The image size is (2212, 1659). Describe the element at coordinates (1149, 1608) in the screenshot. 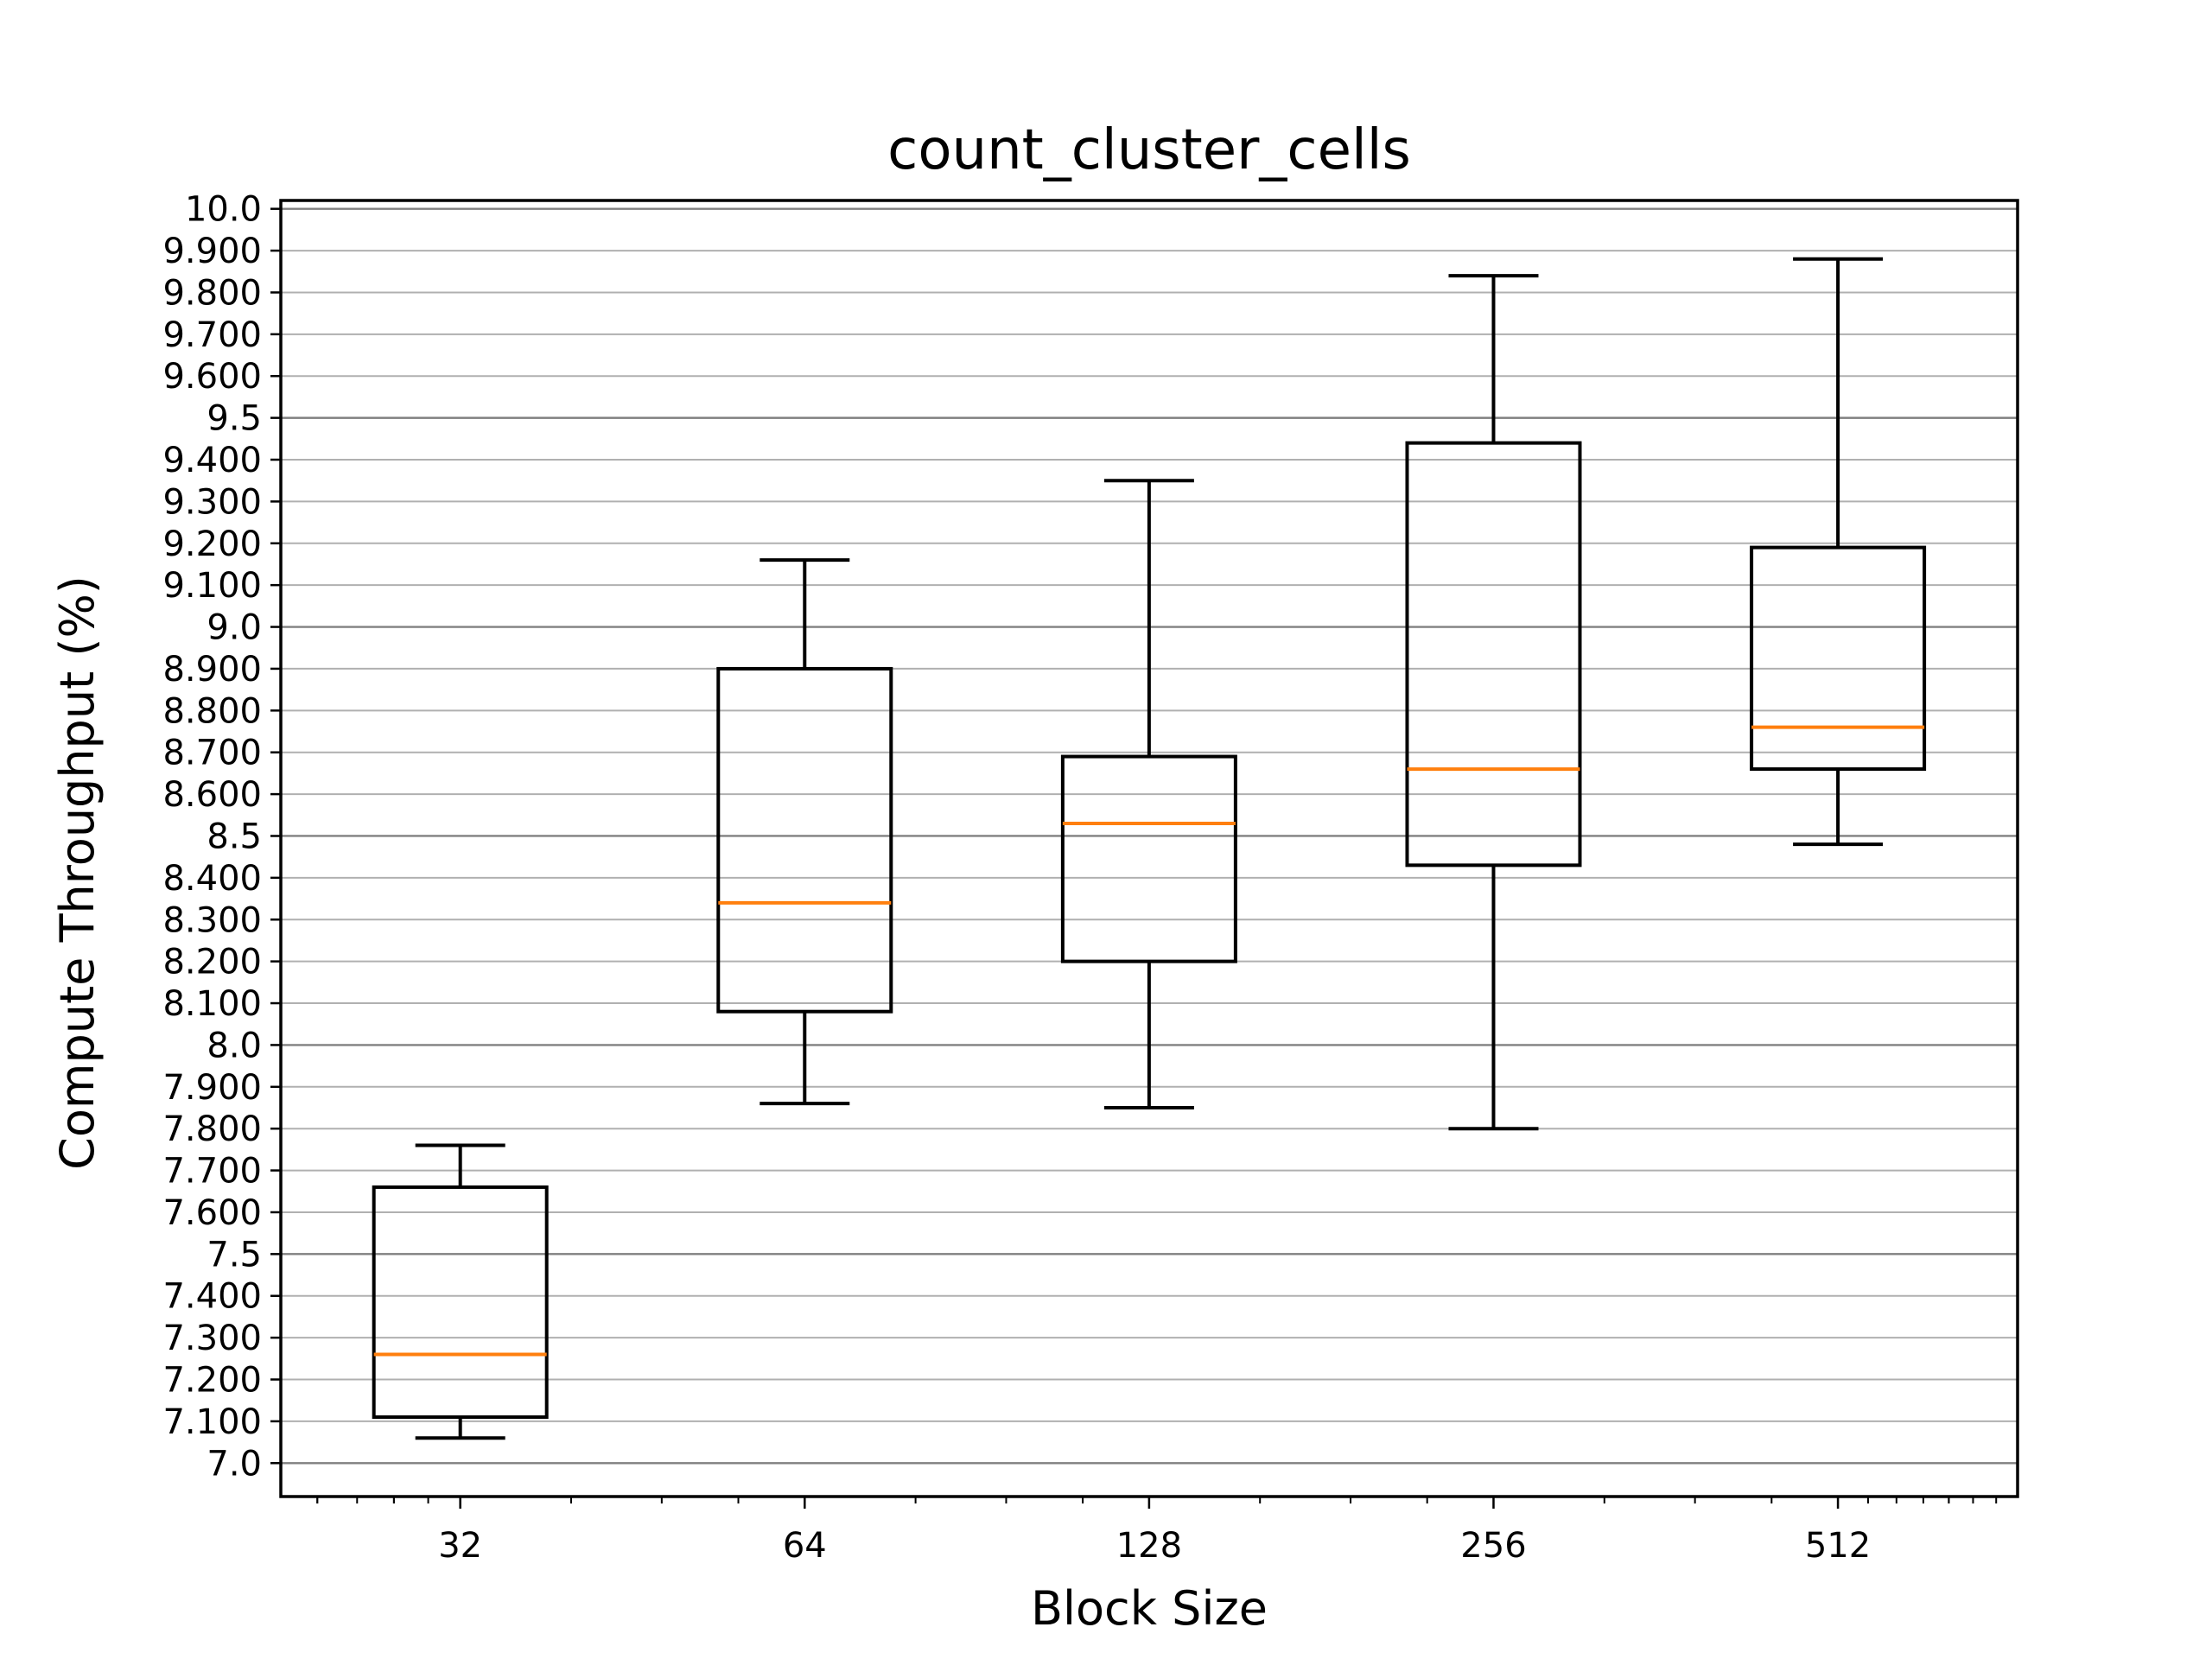

I see `x-axis-label: Block Size` at that location.